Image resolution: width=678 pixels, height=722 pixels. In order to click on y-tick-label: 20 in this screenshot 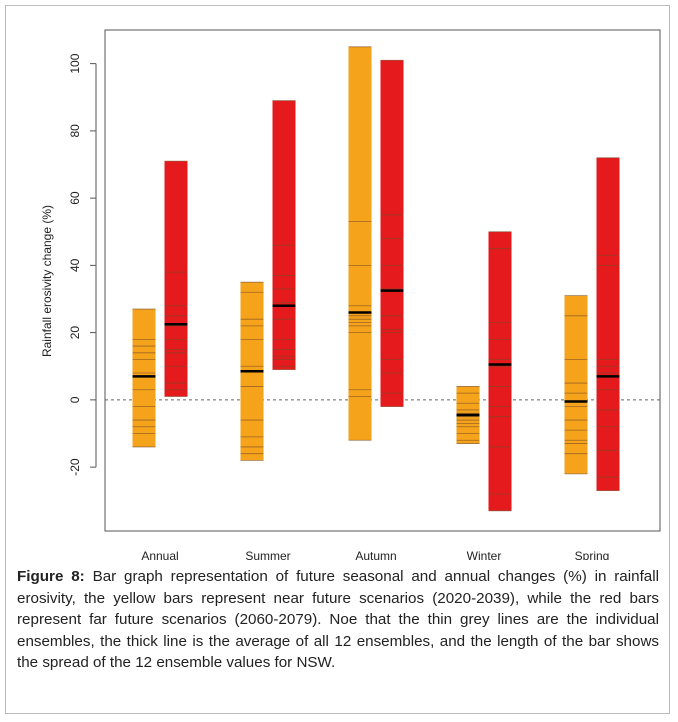, I will do `click(75, 333)`.